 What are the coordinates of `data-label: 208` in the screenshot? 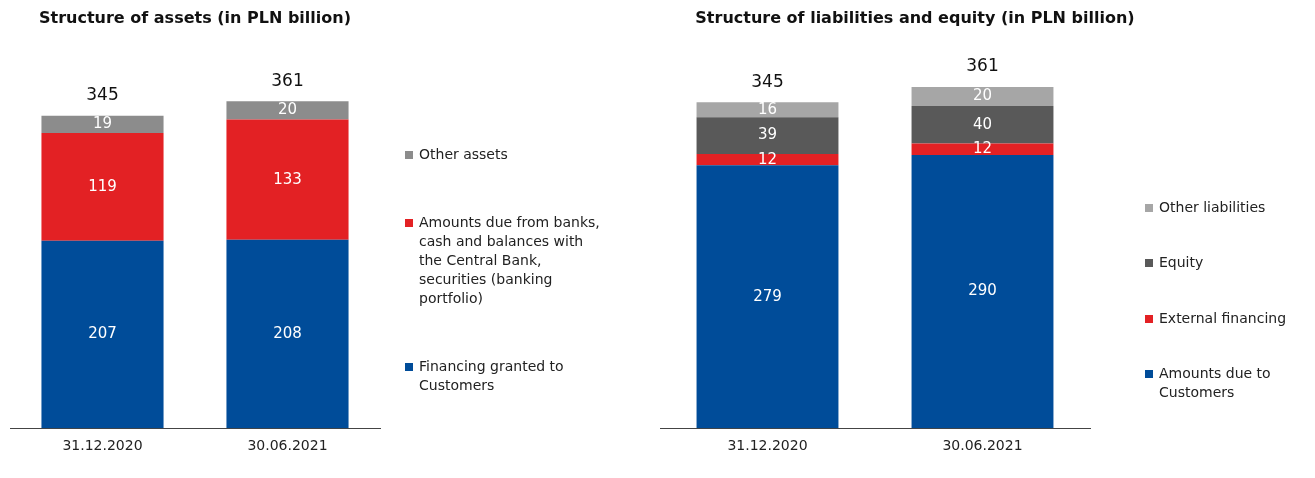 It's located at (287, 332).